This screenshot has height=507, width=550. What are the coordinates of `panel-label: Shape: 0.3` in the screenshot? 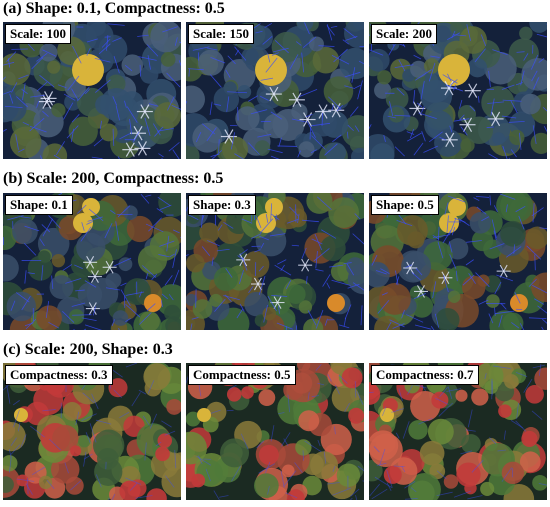 It's located at (222, 205).